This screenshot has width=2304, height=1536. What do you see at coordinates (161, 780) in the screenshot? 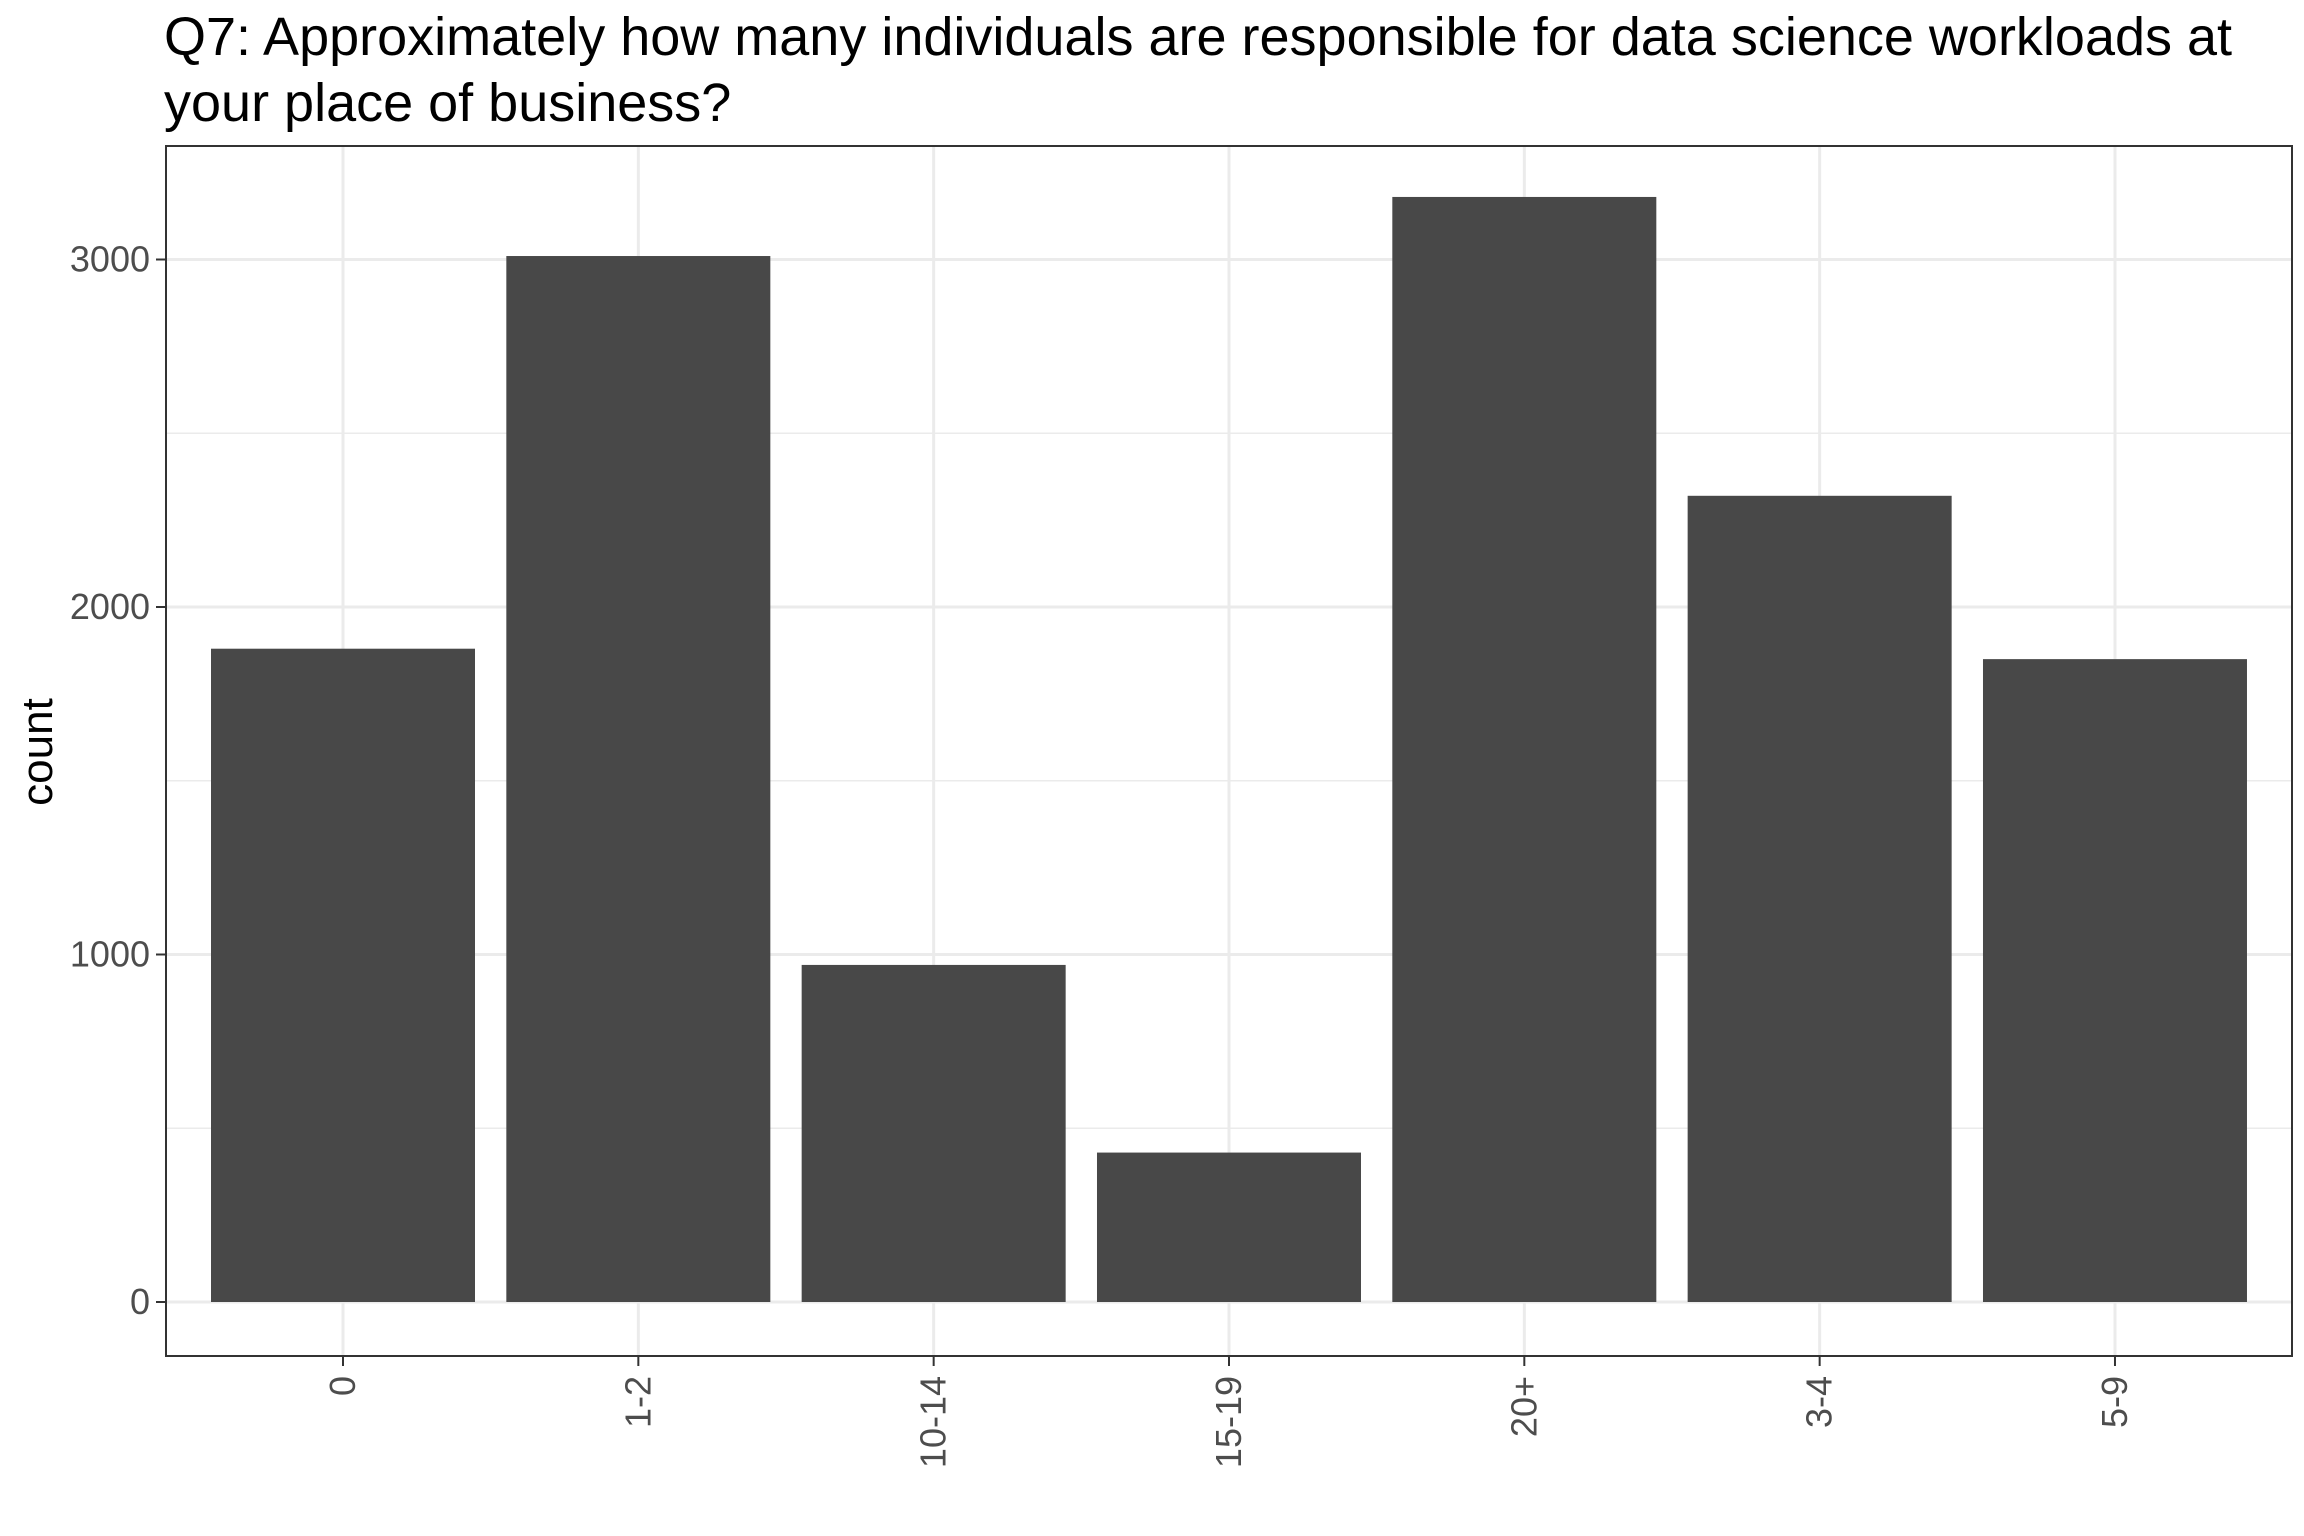
I see `y-axis-ticks` at bounding box center [161, 780].